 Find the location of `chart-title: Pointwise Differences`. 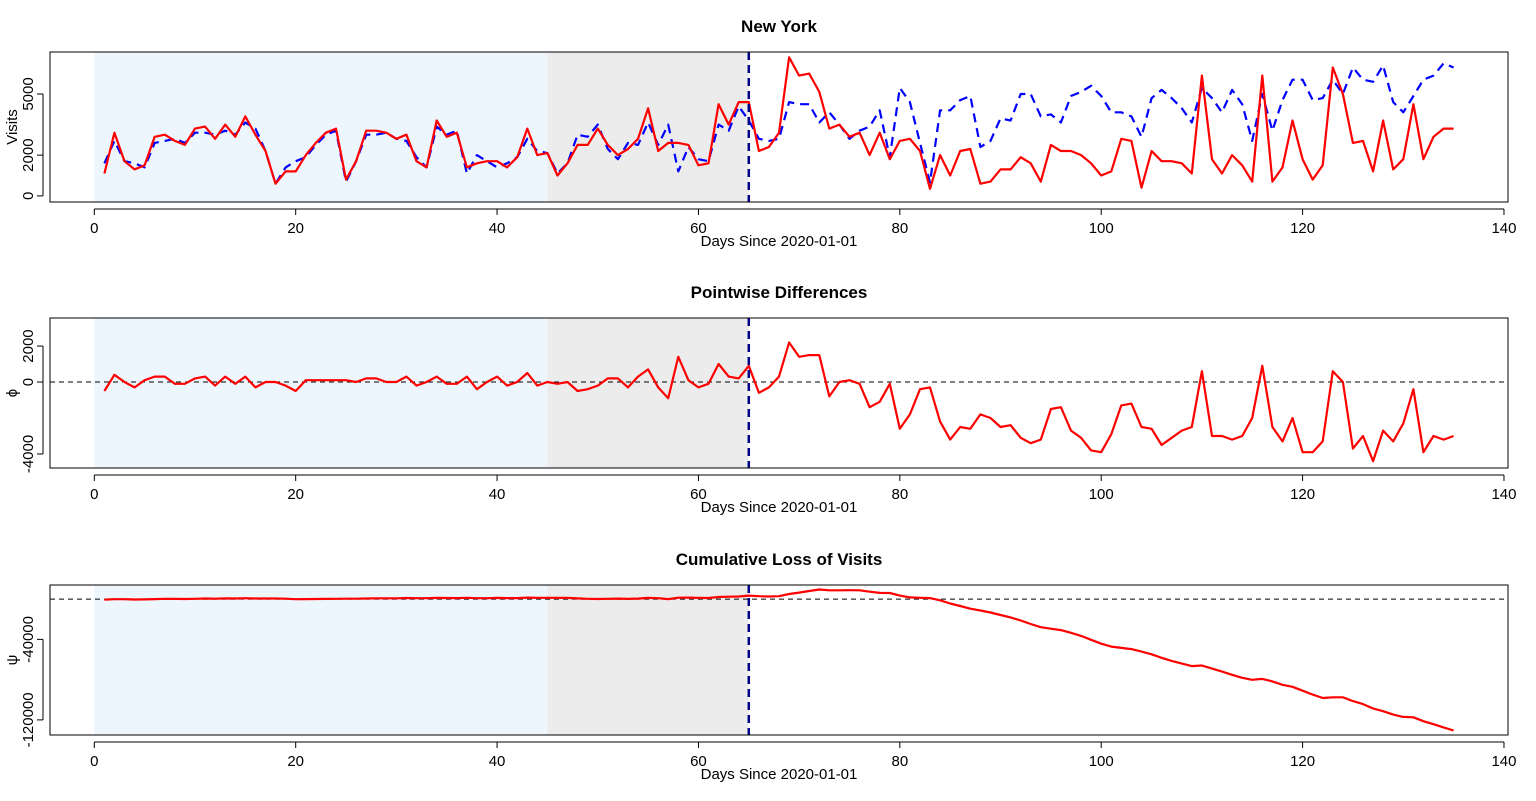

chart-title: Pointwise Differences is located at coordinates (779, 292).